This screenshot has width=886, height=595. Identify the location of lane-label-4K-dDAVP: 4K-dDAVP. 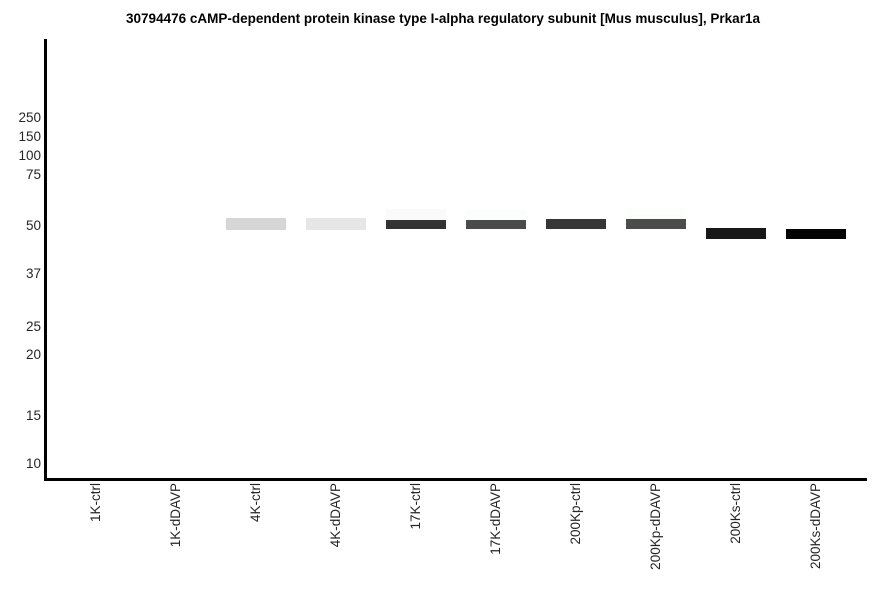
(335, 515).